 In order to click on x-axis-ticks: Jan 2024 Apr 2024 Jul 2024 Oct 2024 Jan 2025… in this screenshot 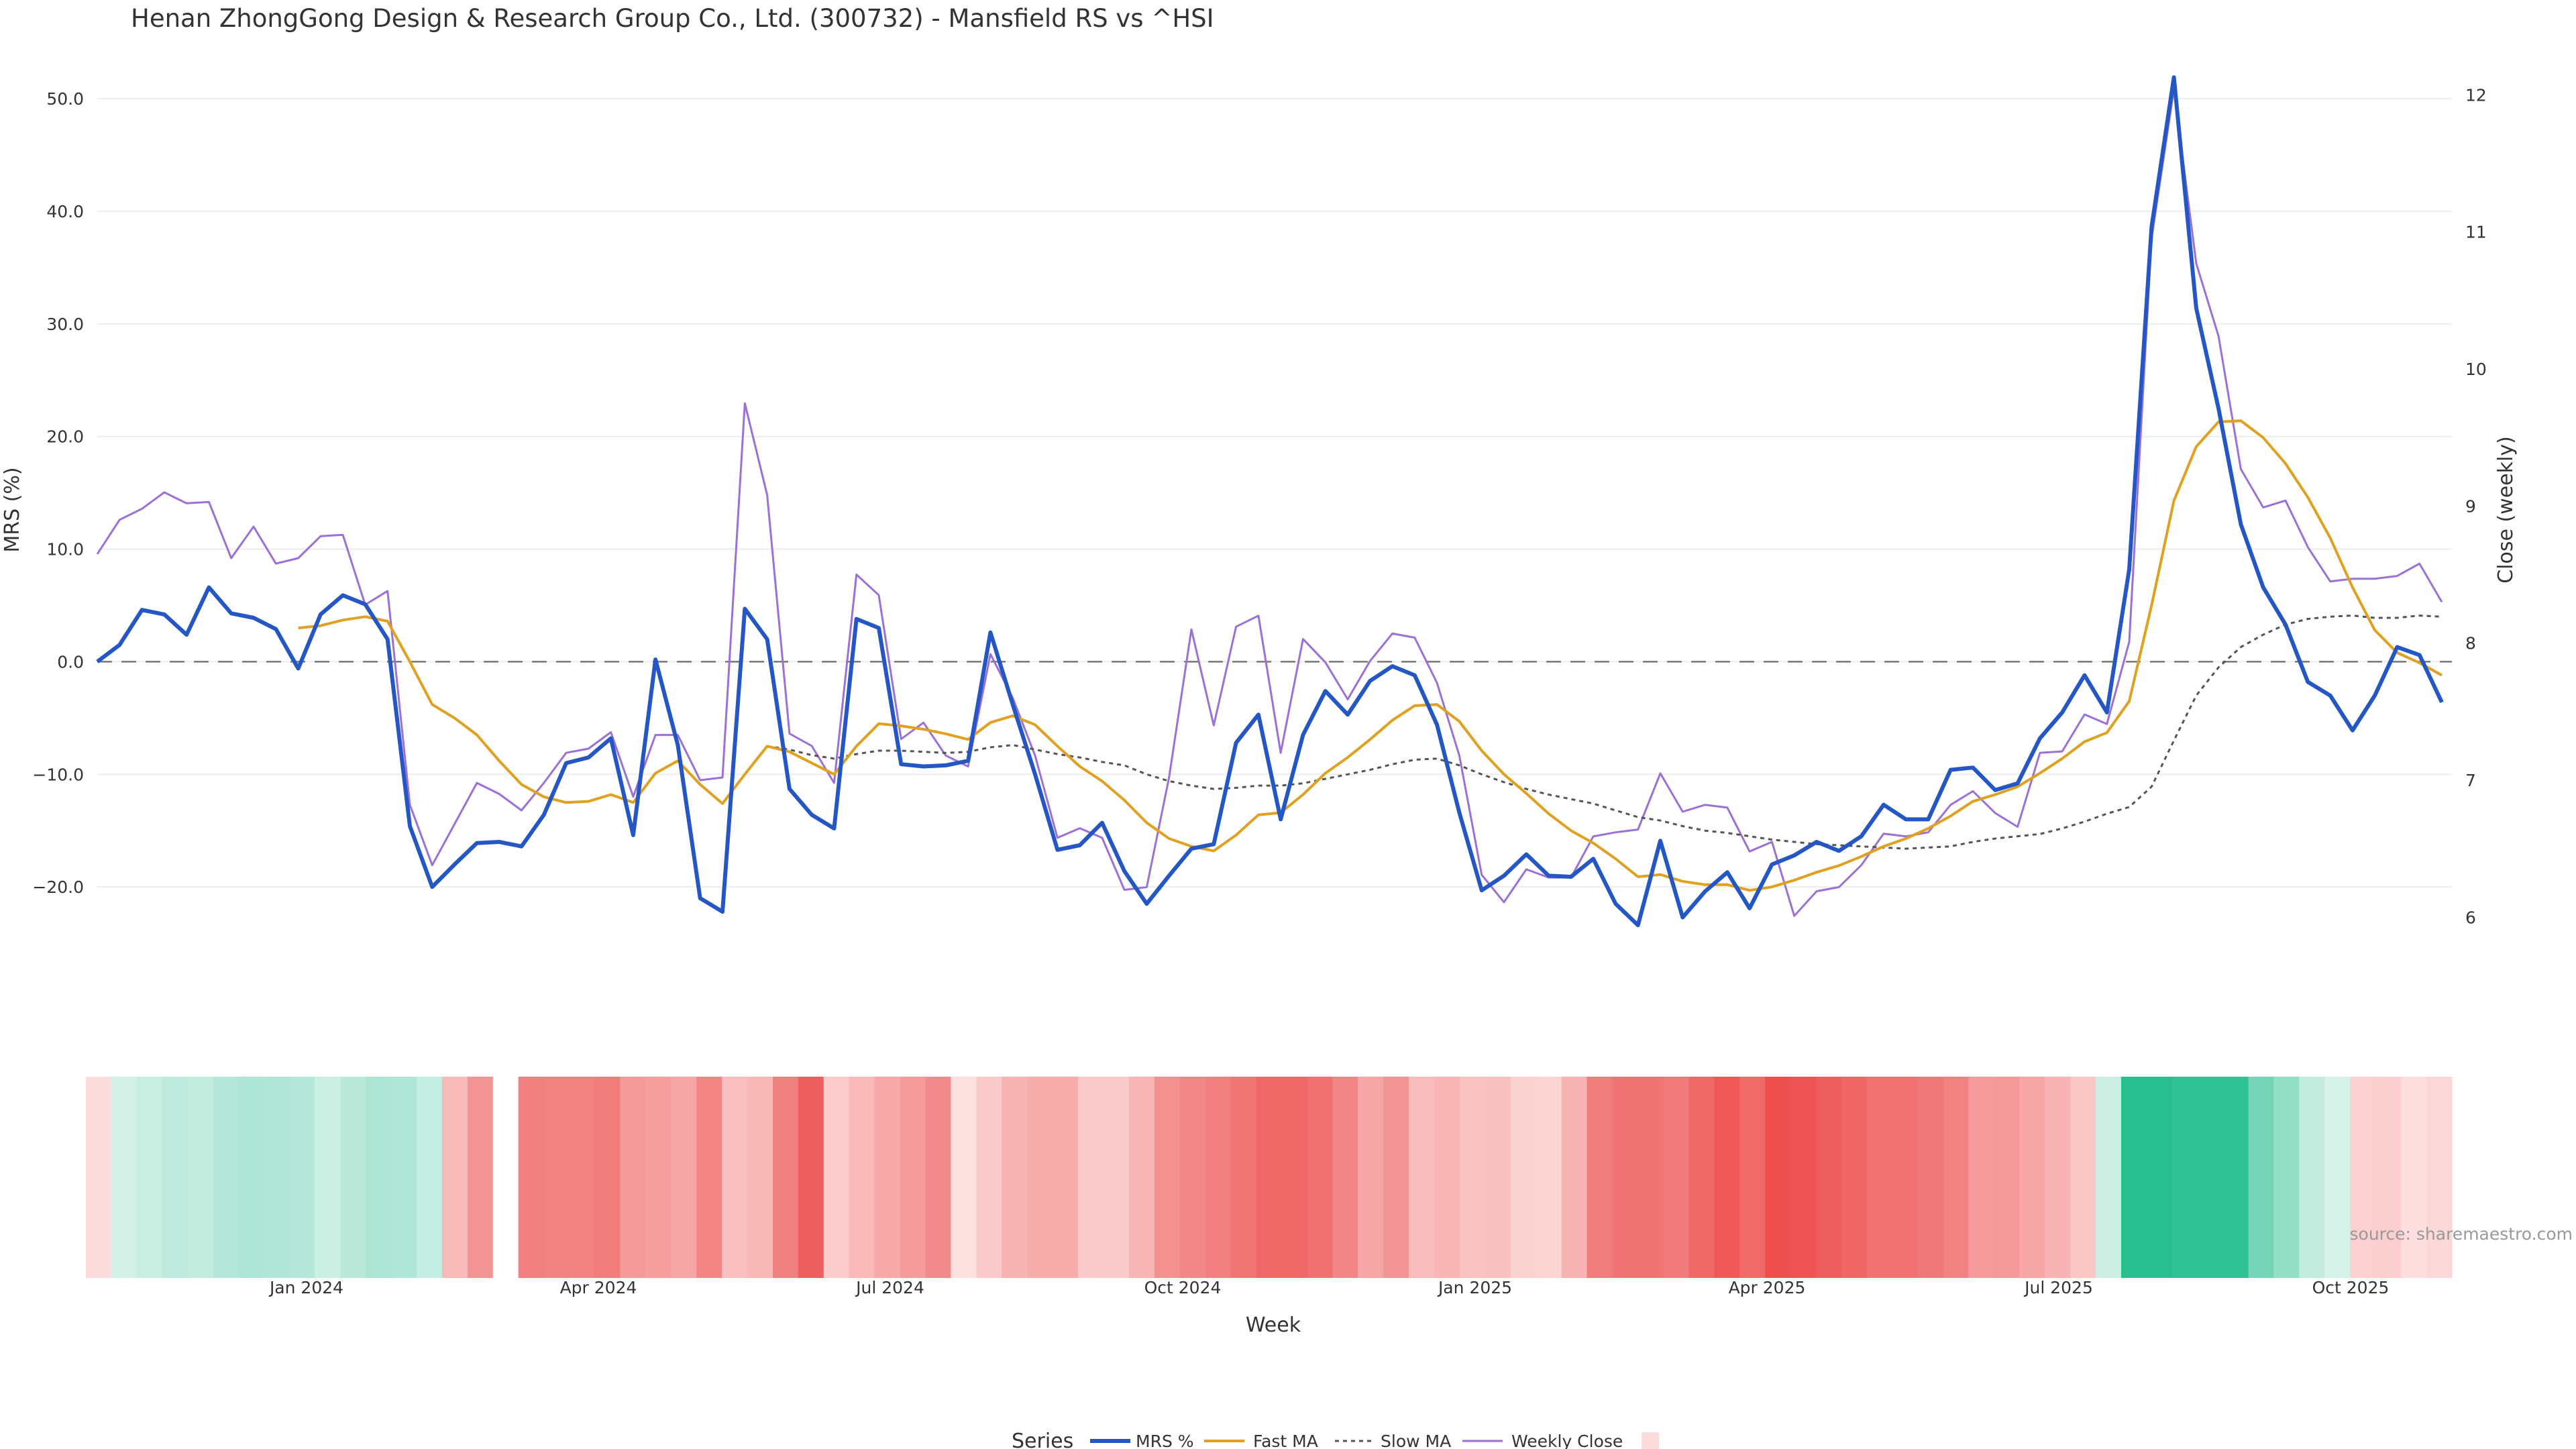, I will do `click(1328, 1287)`.